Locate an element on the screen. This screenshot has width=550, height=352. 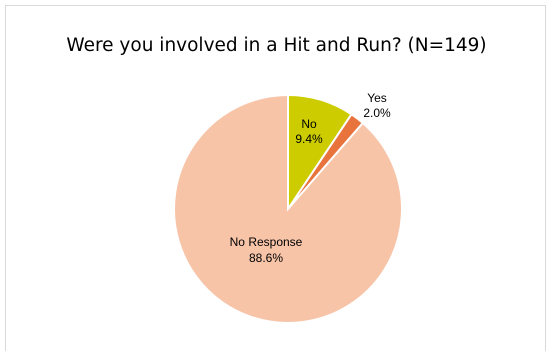
slice-percent-no: 9.4% is located at coordinates (309, 139).